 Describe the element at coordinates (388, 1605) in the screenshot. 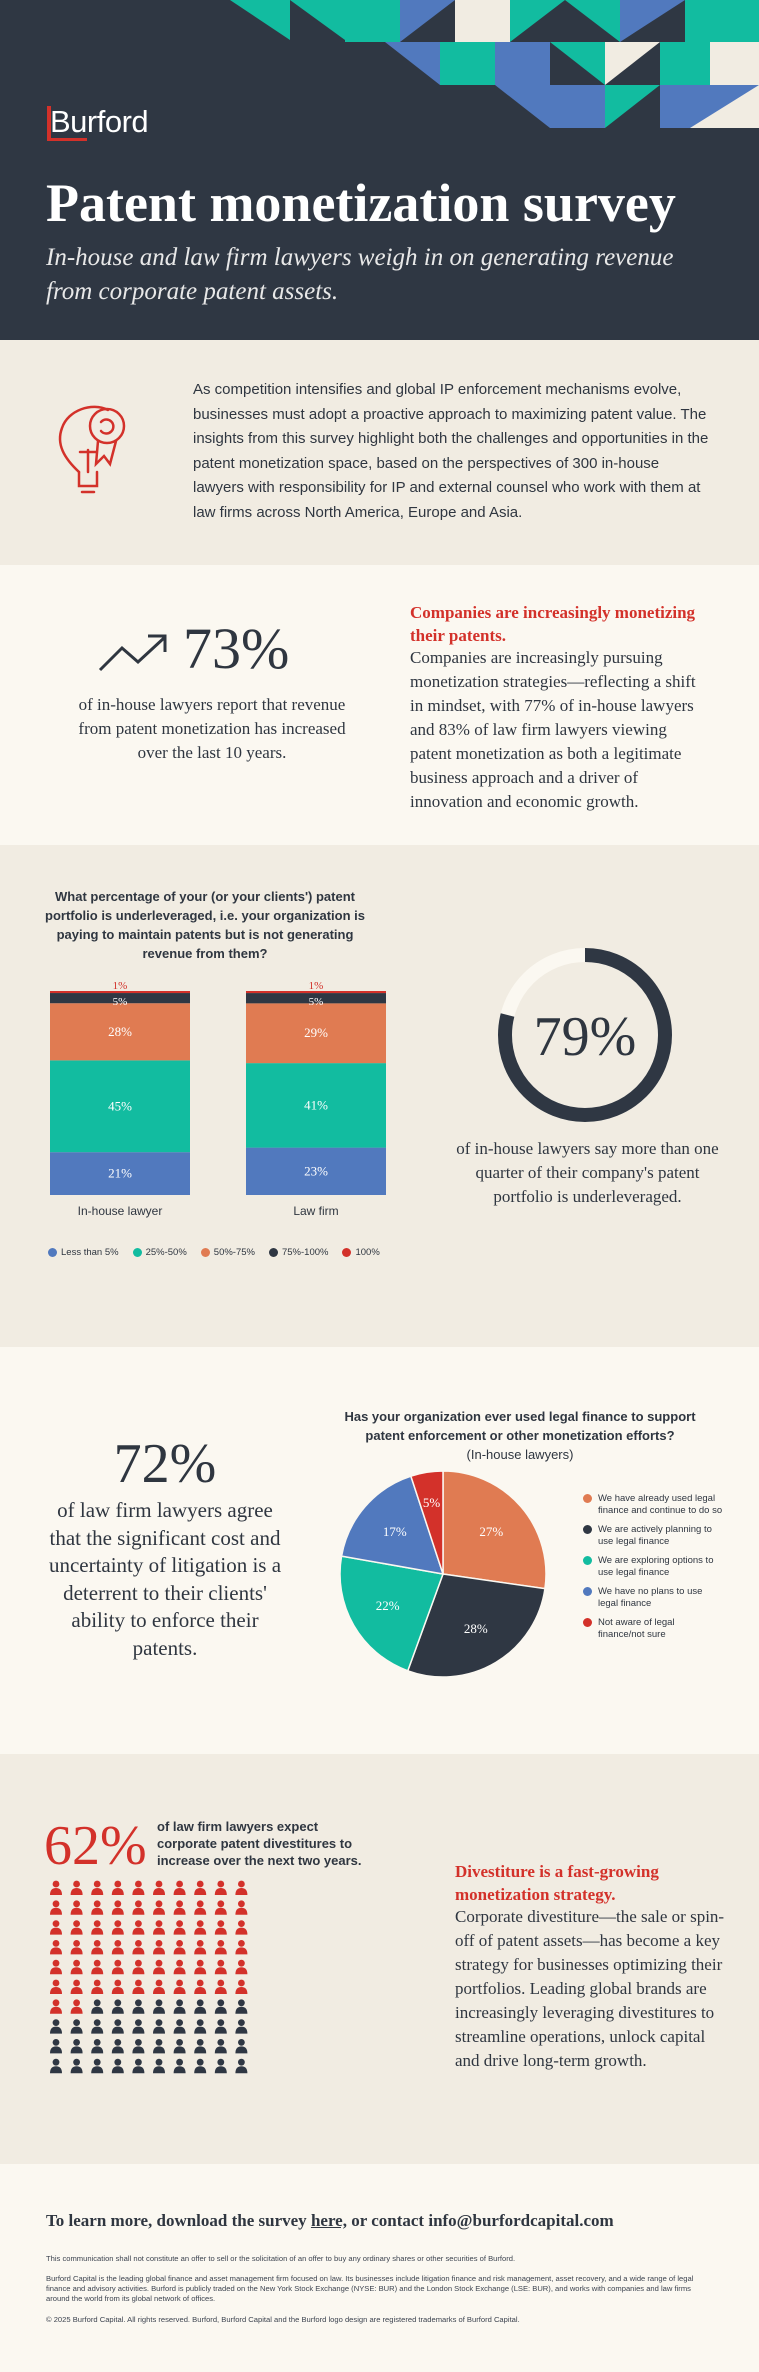

I see `pie-label: 22%` at that location.